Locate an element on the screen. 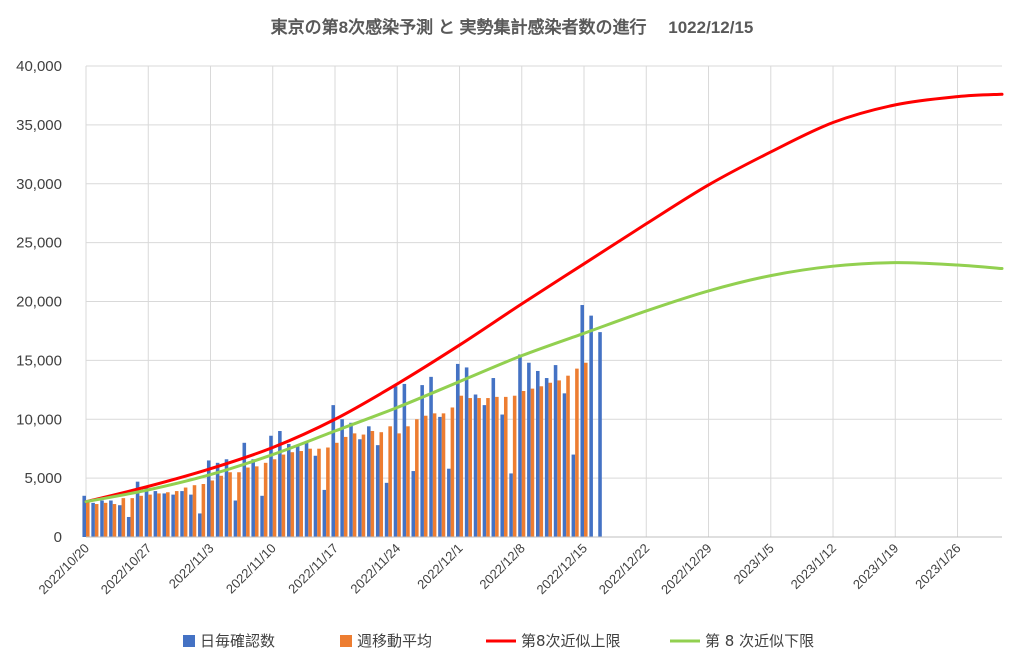 The image size is (1023, 662). legend: 日毎確認数 週移動平均 第8次近似上限 第 8 次近似下限 is located at coordinates (498, 641).